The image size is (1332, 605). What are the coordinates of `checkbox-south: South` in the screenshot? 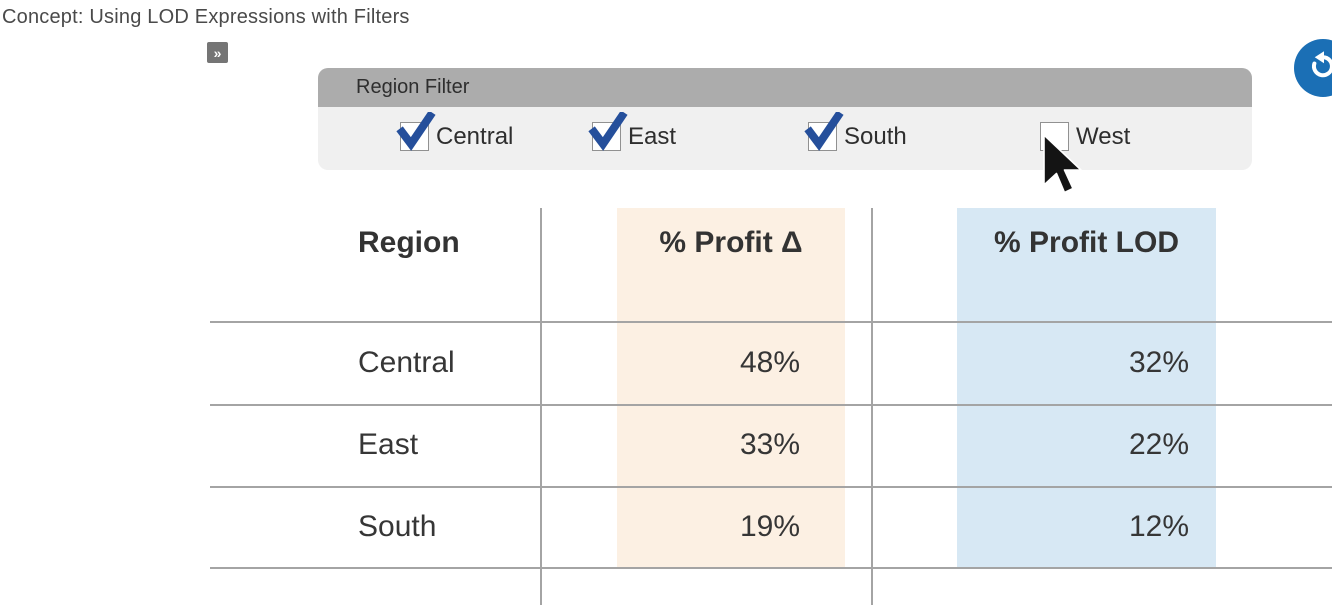 It's located at (855, 131).